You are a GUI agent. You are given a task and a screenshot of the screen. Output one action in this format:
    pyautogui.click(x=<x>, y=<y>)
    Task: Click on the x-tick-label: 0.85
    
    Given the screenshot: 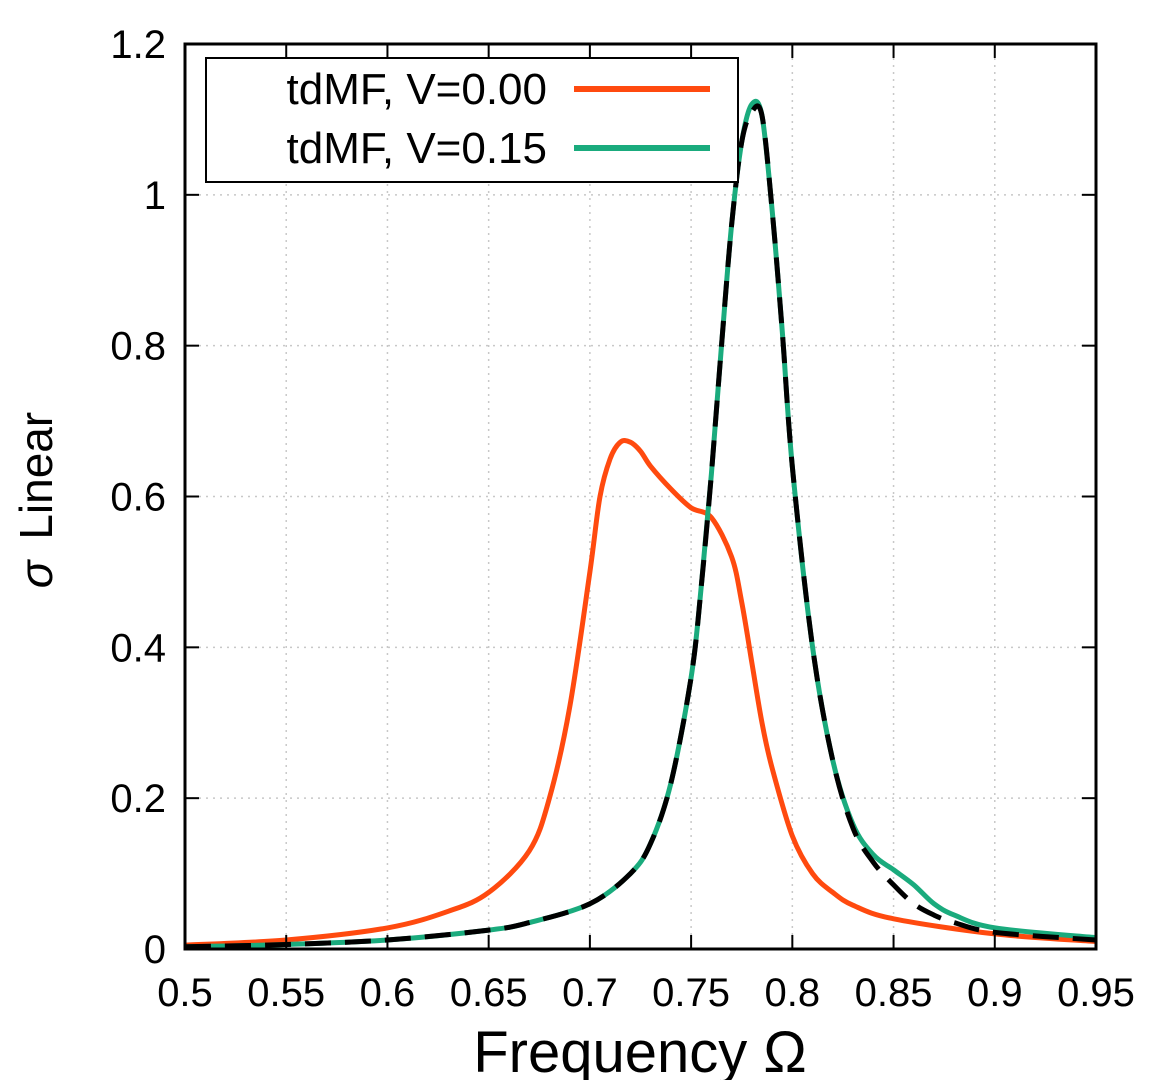 What is the action you would take?
    pyautogui.click(x=894, y=993)
    